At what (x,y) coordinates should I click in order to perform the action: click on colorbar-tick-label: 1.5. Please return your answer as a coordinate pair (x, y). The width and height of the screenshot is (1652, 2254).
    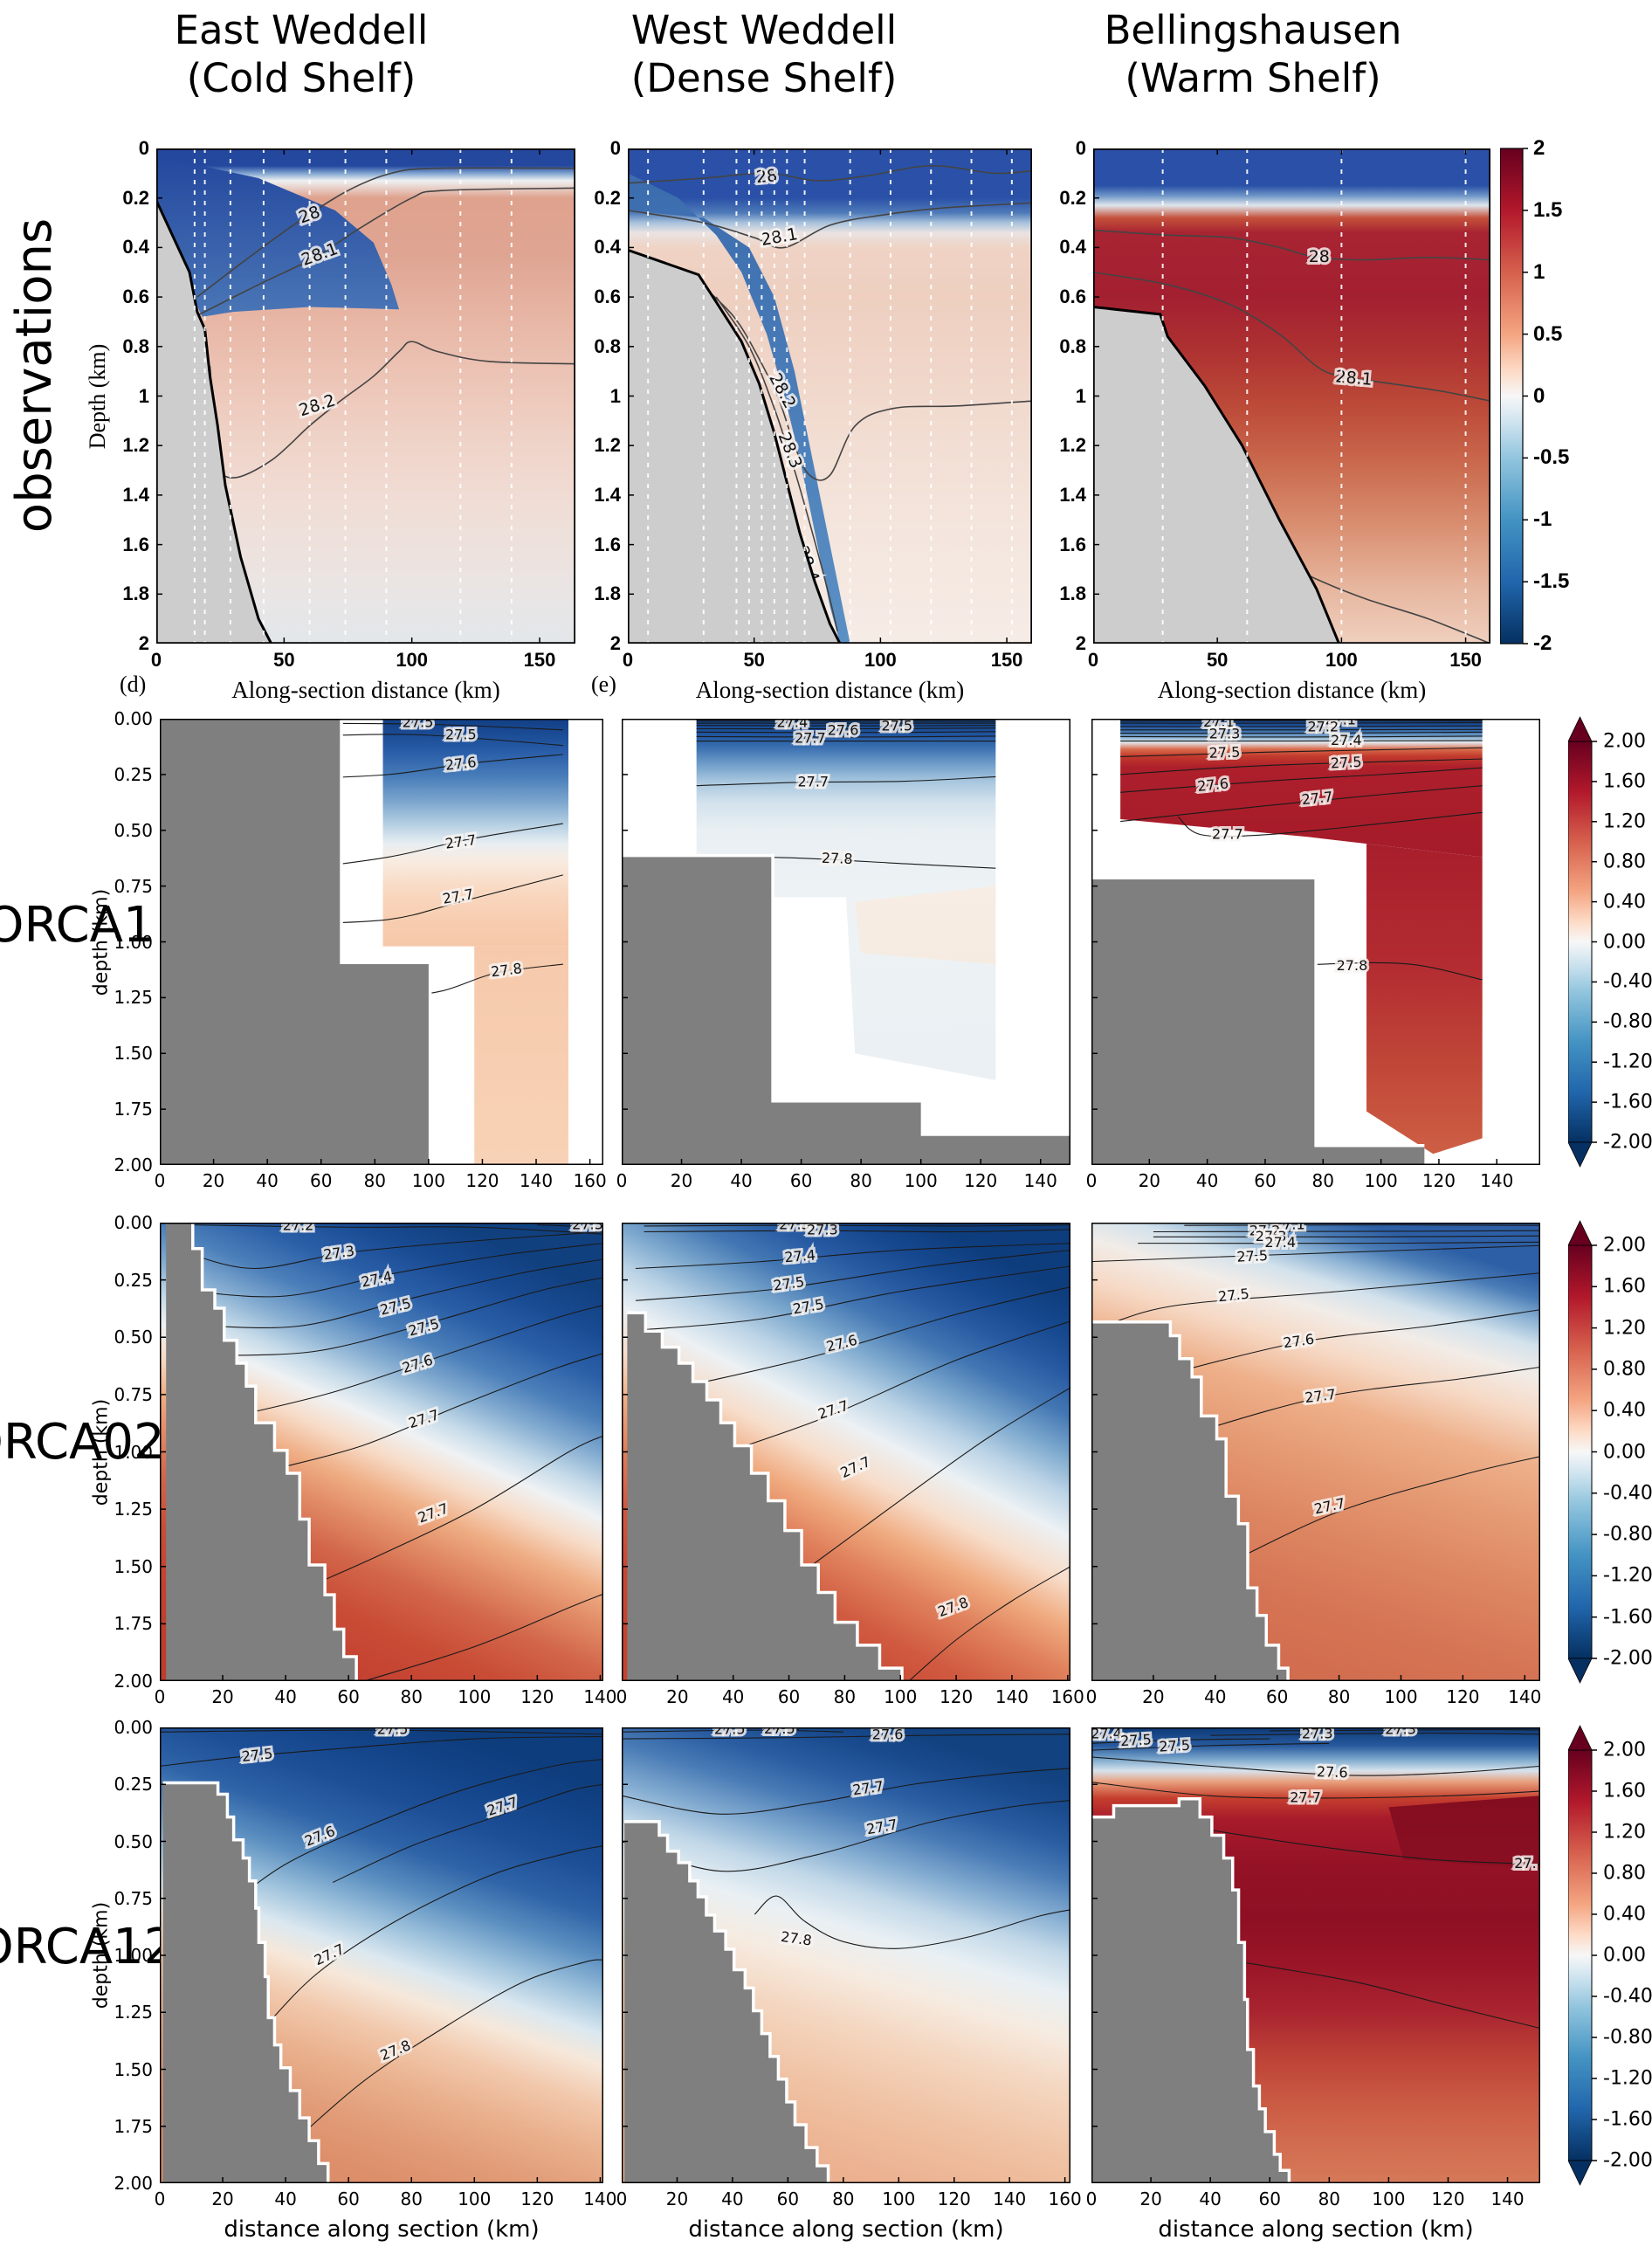
    Looking at the image, I should click on (1548, 210).